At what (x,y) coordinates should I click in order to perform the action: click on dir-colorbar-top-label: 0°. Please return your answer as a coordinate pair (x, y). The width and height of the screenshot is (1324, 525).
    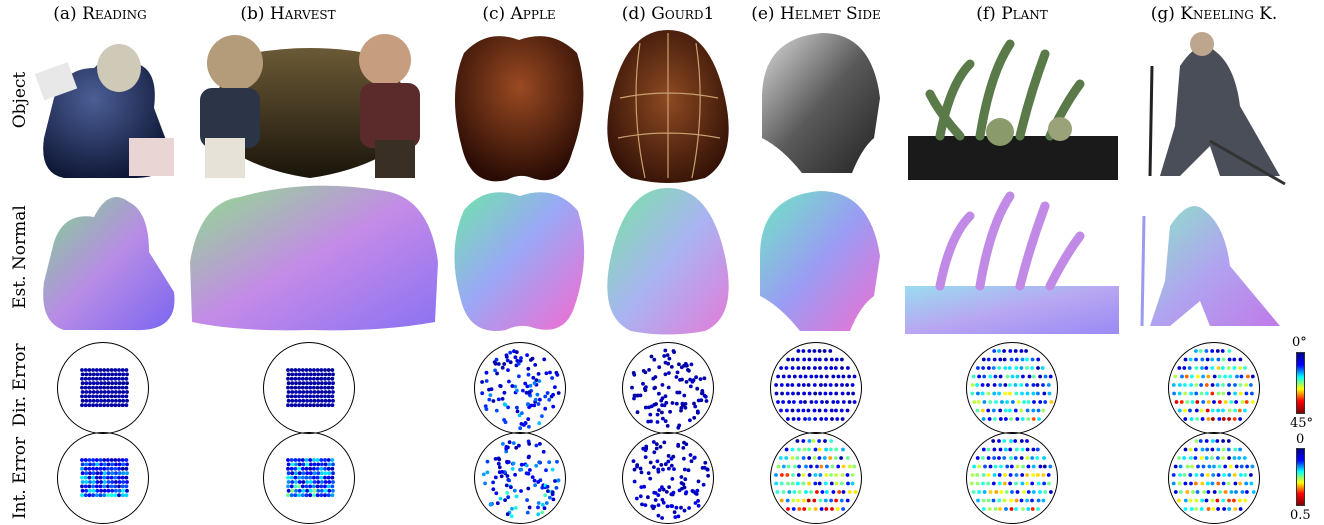
    Looking at the image, I should click on (1299, 342).